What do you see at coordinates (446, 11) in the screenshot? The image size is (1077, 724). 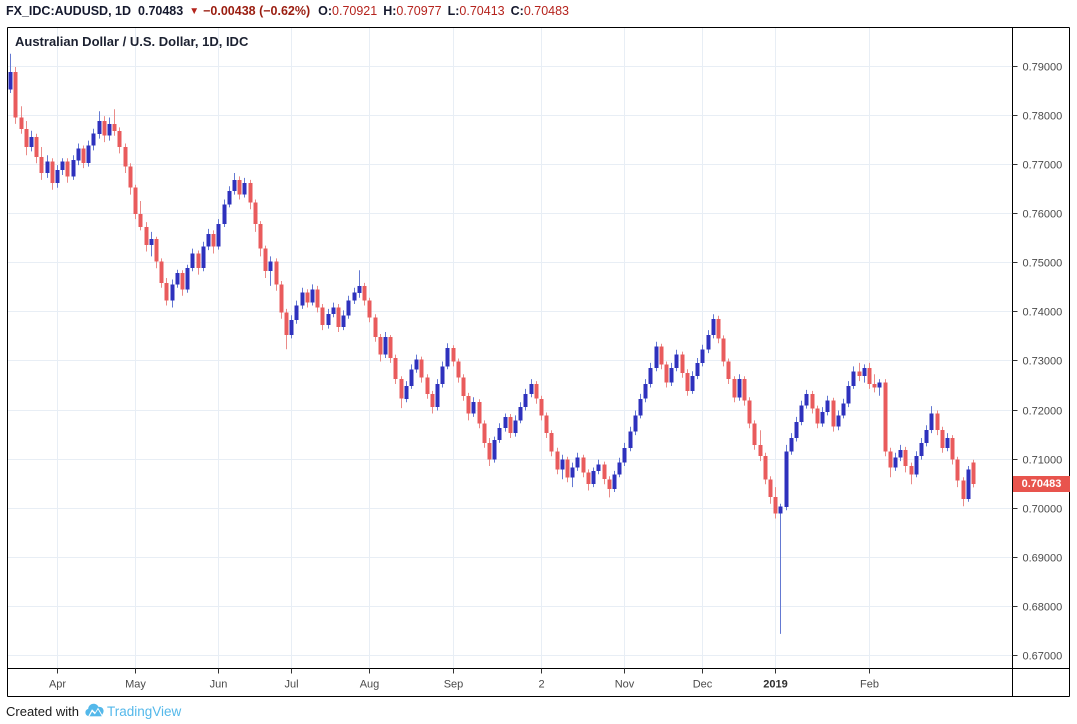 I see `ohlc-values: O:0.70921 H:0.70977 L:0.70413 C:0.70483` at bounding box center [446, 11].